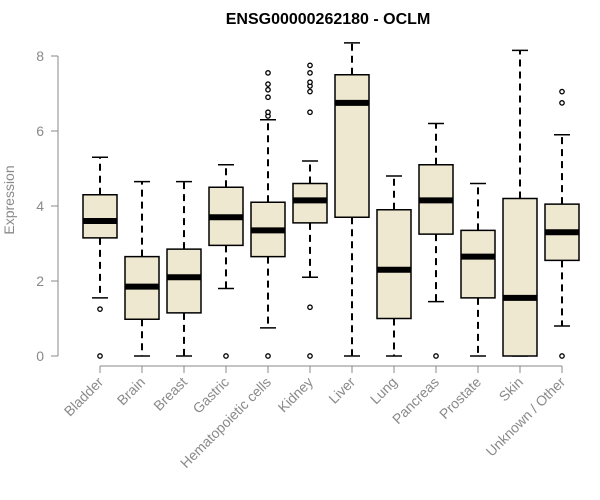 This screenshot has height=500, width=600. I want to click on x-tick-label: Kidney, so click(296, 395).